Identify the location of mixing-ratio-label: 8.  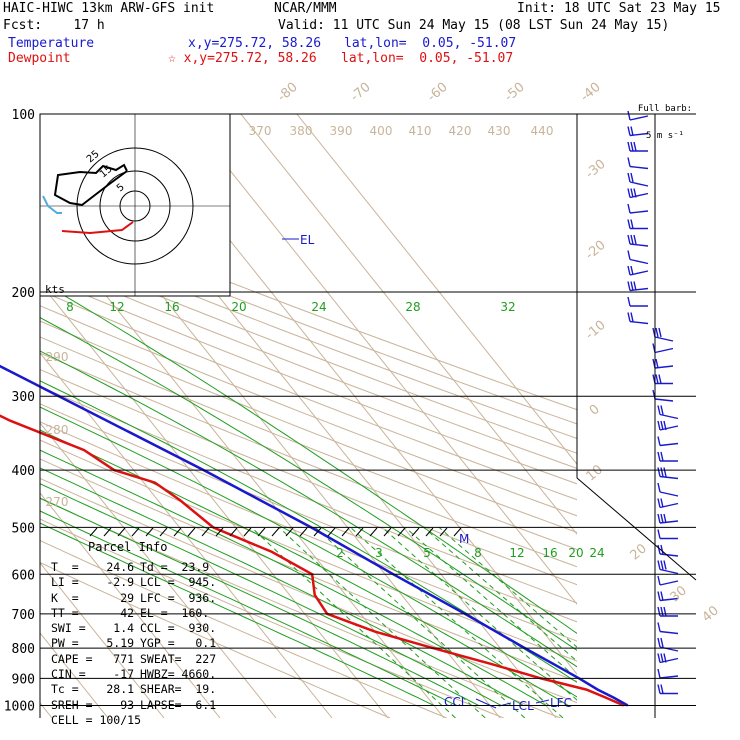
(478, 553).